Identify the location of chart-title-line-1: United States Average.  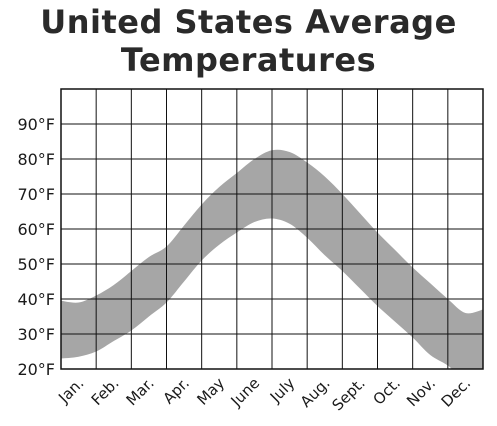
(248, 22).